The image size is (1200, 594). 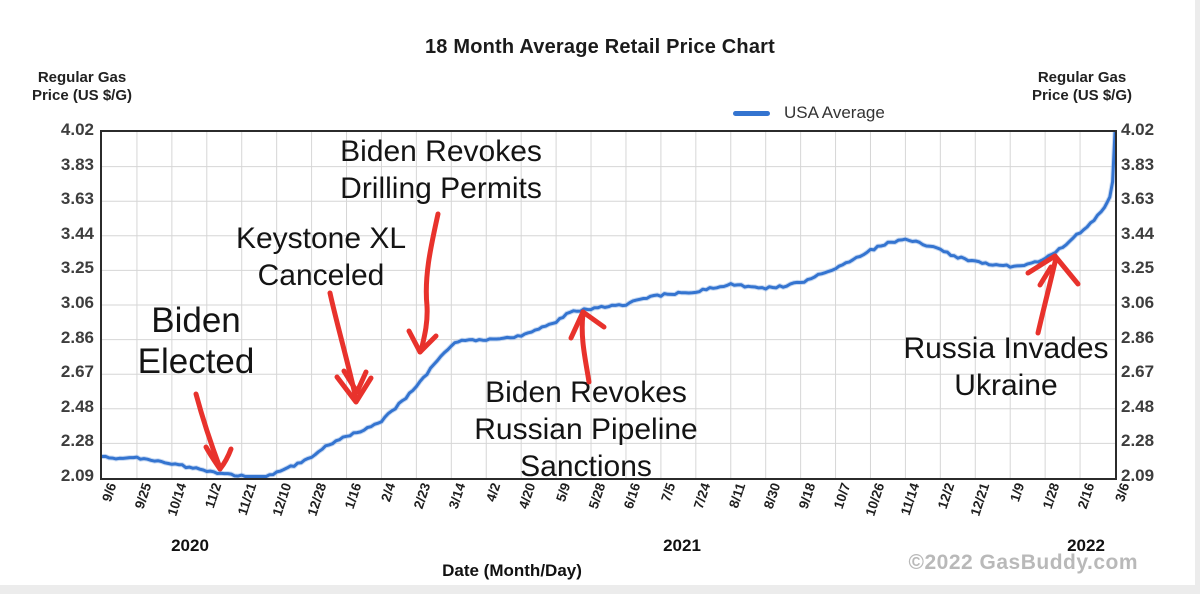 I want to click on annotation-line: Drilling Permits, so click(x=441, y=188).